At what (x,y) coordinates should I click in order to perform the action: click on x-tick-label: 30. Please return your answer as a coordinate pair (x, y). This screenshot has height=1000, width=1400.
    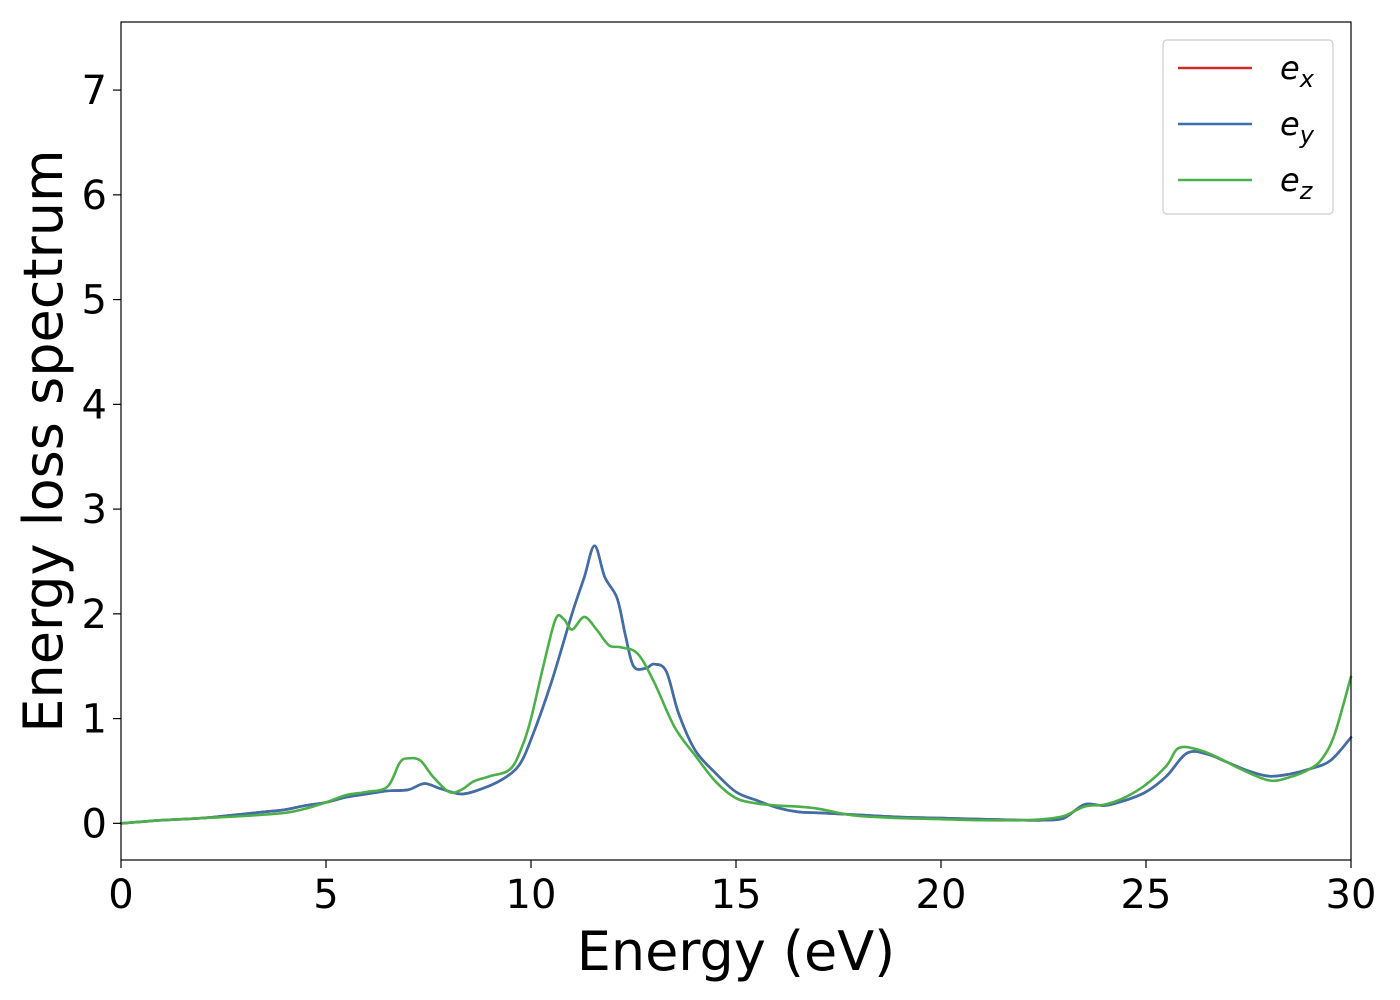
    Looking at the image, I should click on (1351, 895).